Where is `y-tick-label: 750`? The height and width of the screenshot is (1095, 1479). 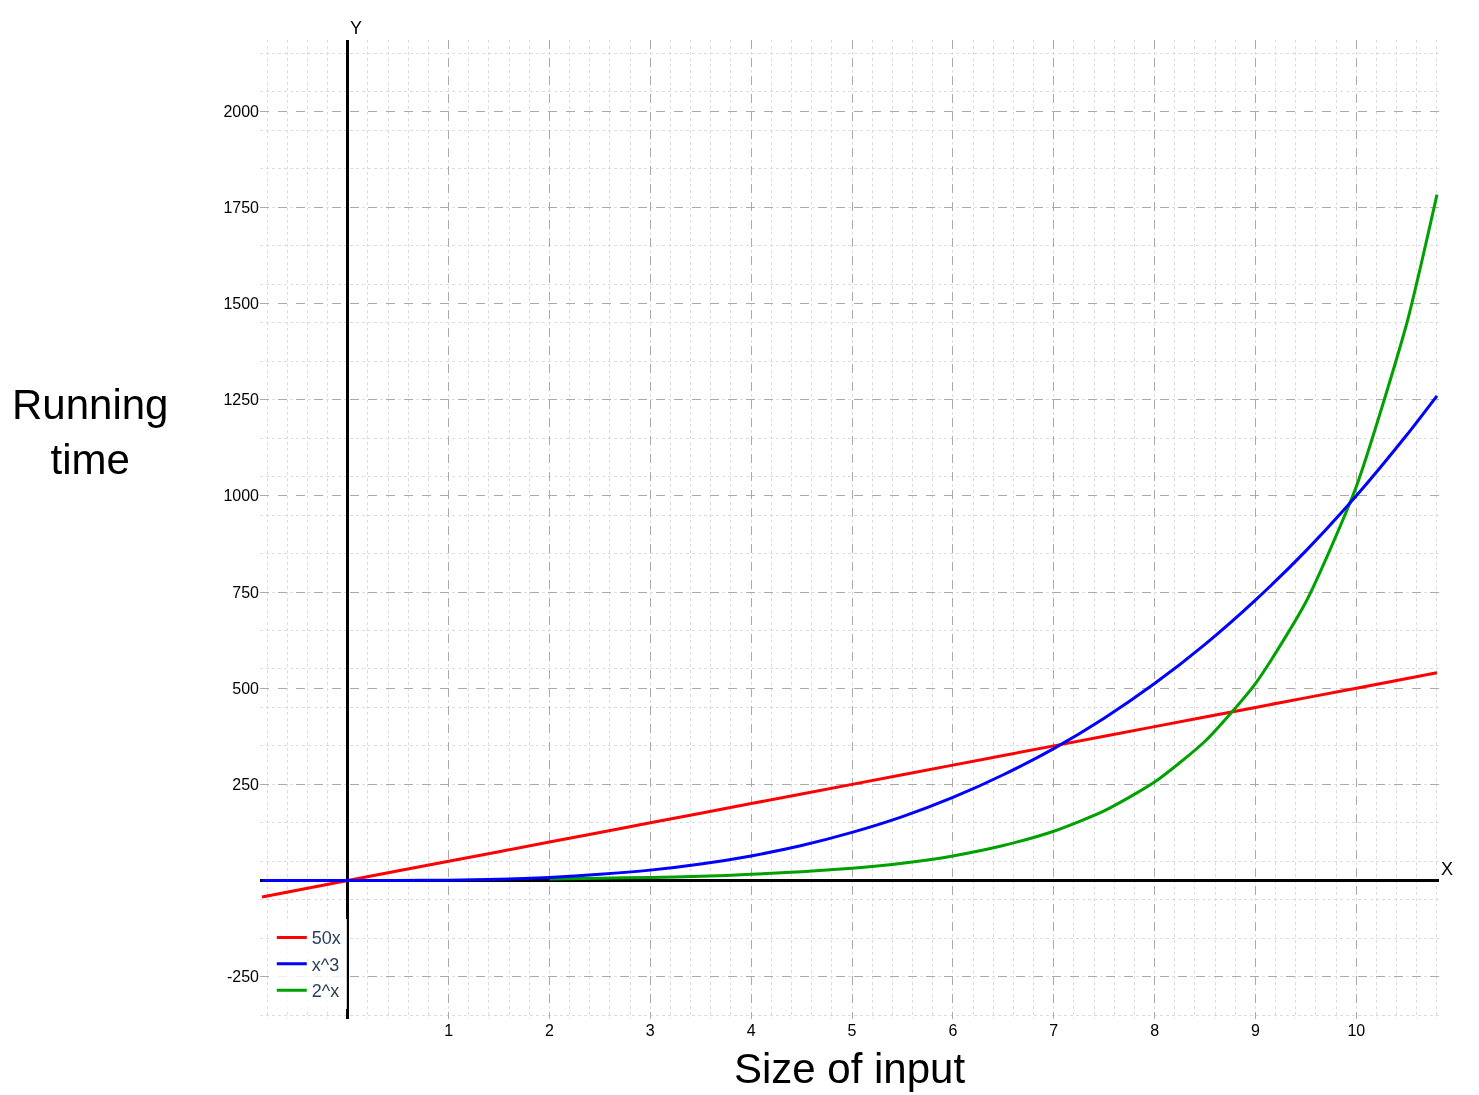
y-tick-label: 750 is located at coordinates (246, 592).